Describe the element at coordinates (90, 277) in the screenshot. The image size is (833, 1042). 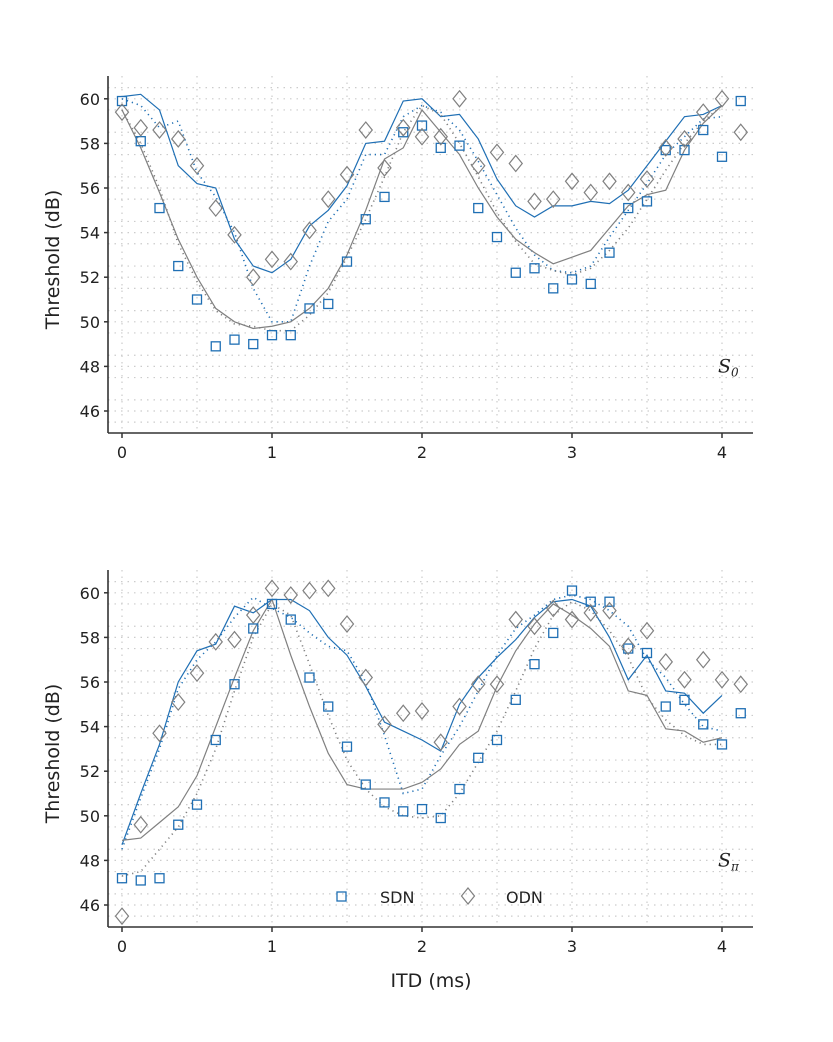
I see `y-tick-label: 52` at that location.